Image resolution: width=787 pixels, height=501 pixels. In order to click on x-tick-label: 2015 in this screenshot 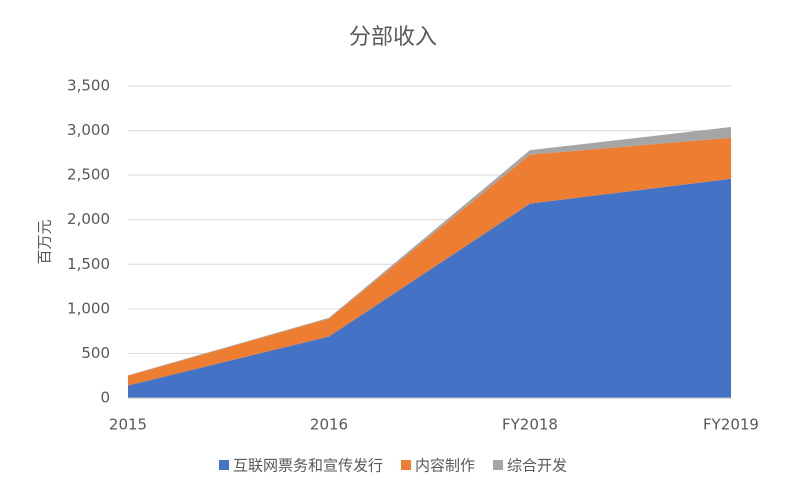, I will do `click(128, 425)`.